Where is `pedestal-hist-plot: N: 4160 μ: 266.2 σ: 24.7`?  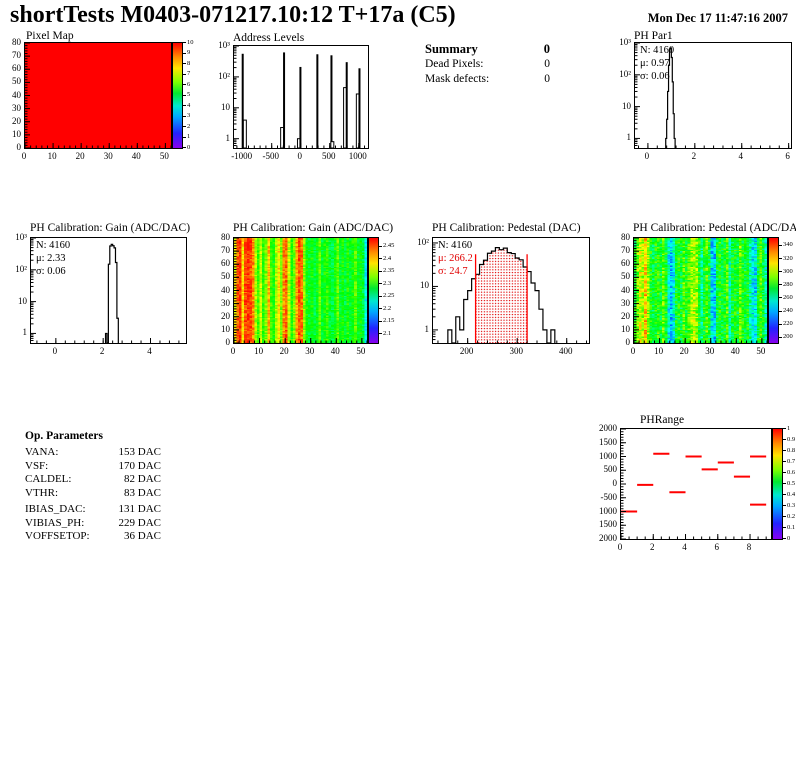
pedestal-hist-plot: N: 4160 μ: 266.2 σ: 24.7 is located at coordinates (511, 290).